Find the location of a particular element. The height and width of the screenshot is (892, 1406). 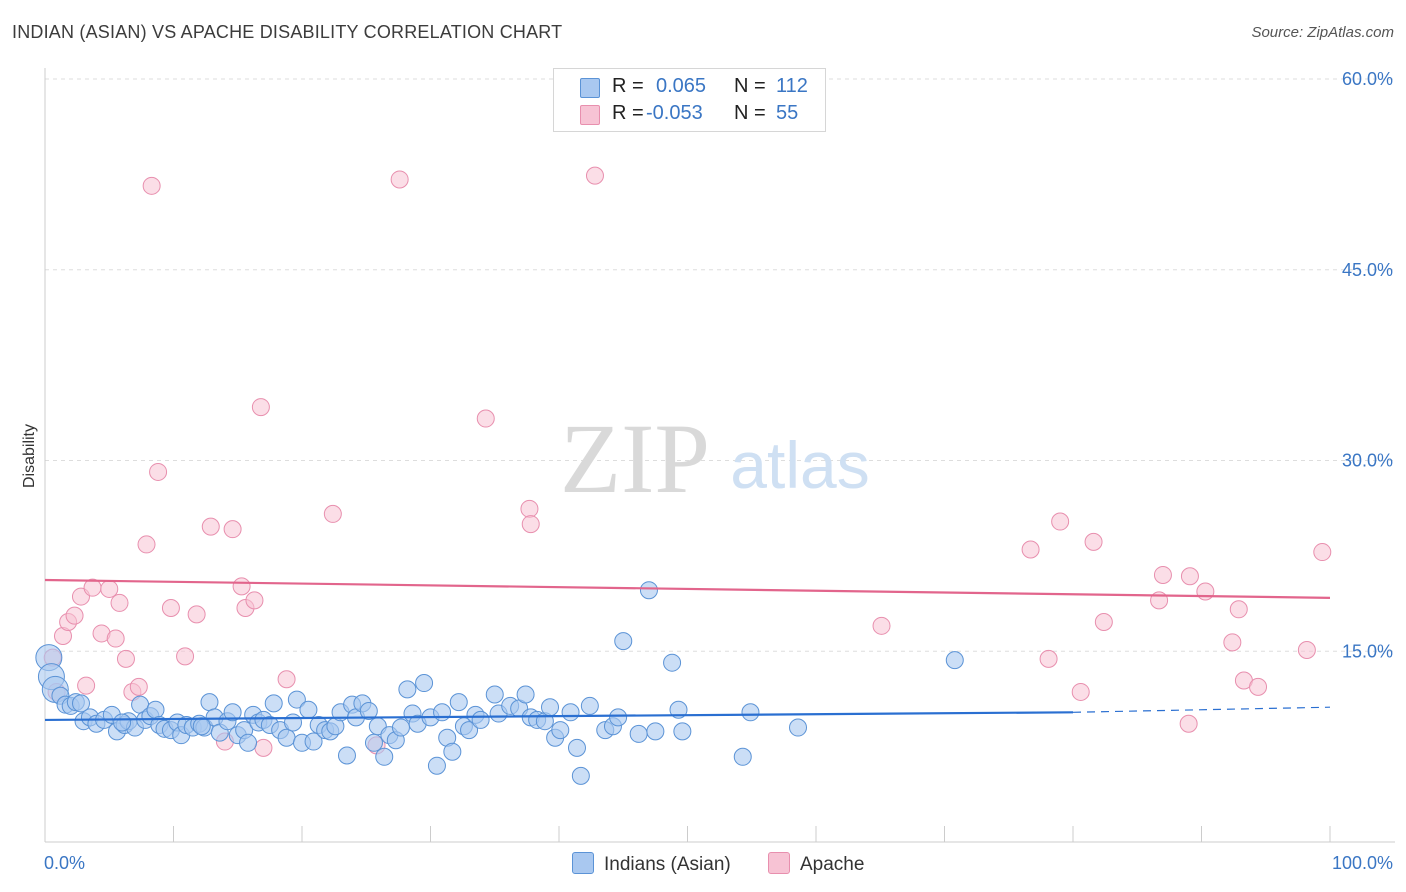

n-value: 55 is located at coordinates (787, 113).